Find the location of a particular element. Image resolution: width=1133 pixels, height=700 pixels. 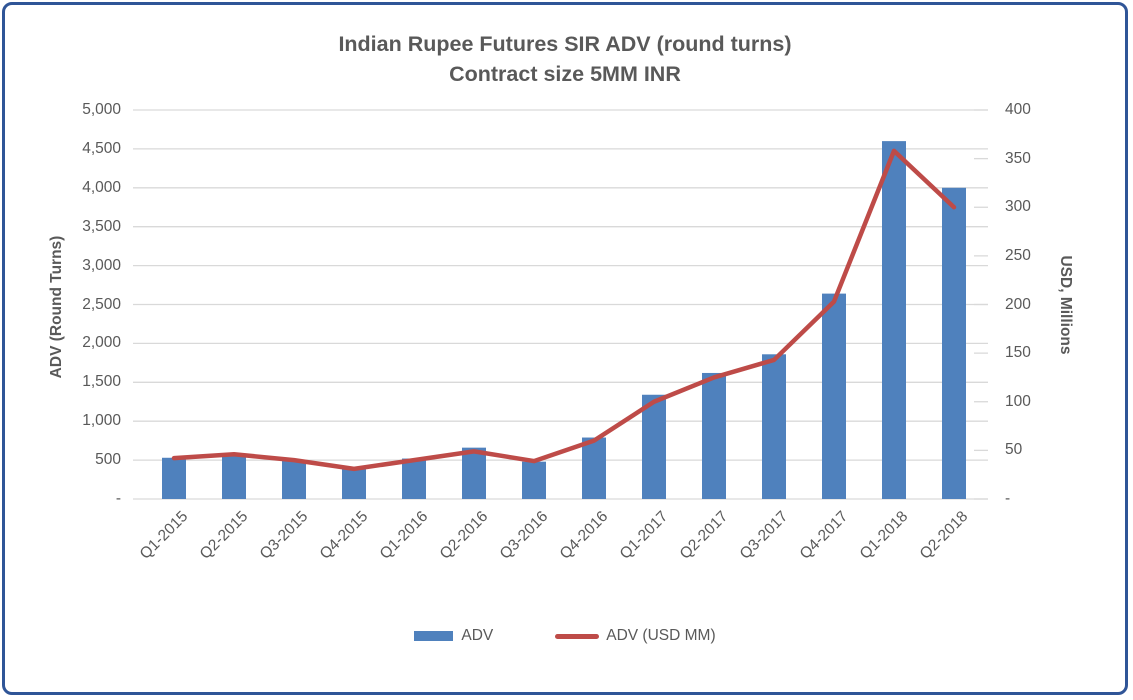

bar-Q4-2017 is located at coordinates (834, 396).